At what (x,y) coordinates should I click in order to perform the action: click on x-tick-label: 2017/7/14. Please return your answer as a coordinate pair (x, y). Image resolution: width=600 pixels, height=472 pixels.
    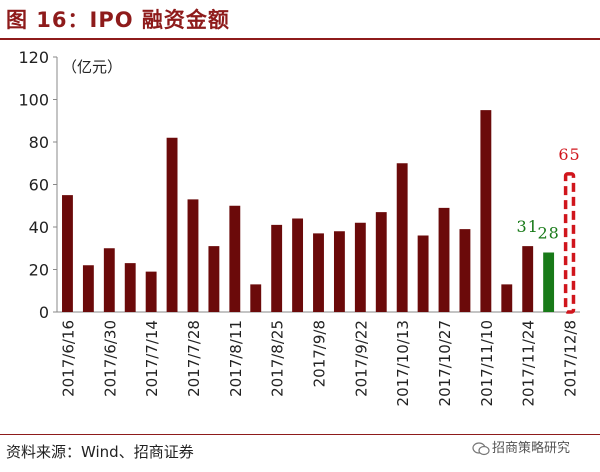
    Looking at the image, I should click on (152, 358).